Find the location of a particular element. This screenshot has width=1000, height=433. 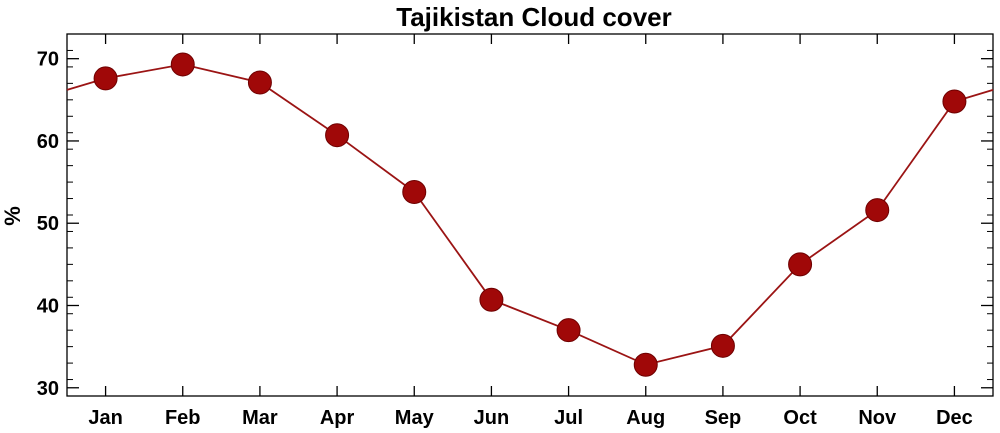

y-tick-label: 30 is located at coordinates (48, 389).